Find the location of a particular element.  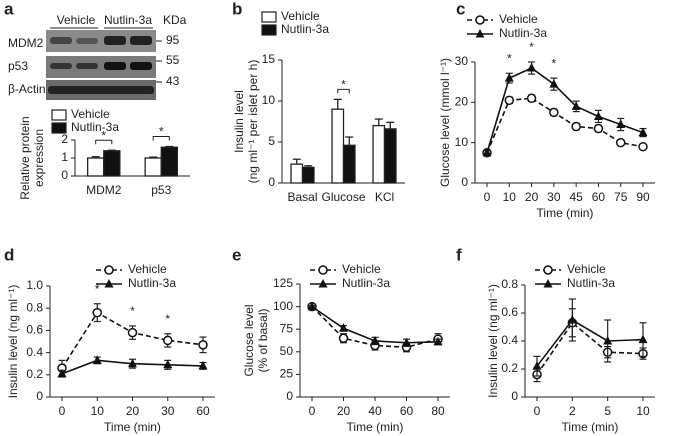

y-tick-label: 10 is located at coordinates (462, 142).